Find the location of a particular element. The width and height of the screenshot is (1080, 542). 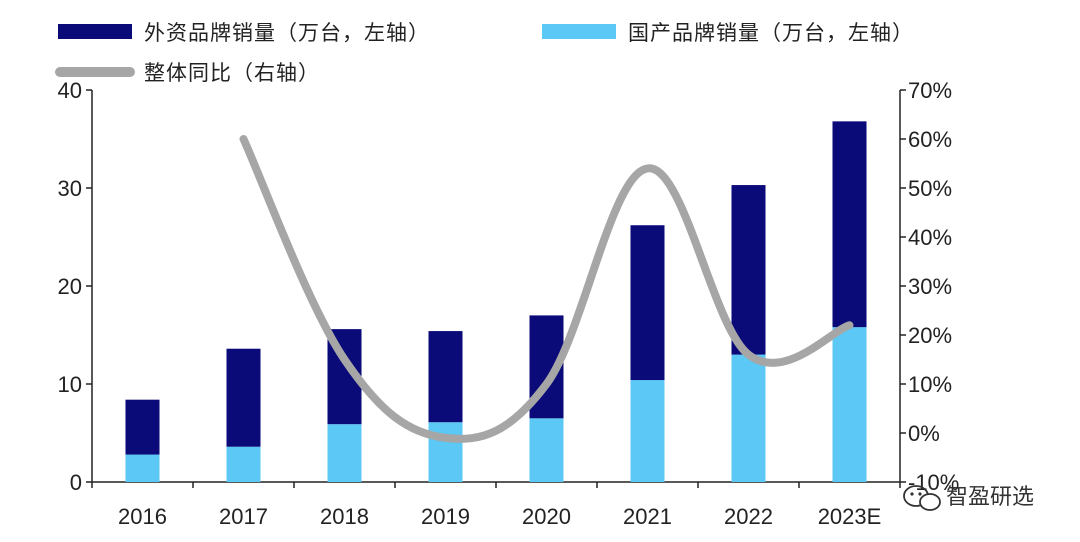

y-right-tick-label: 20% is located at coordinates (930, 335).